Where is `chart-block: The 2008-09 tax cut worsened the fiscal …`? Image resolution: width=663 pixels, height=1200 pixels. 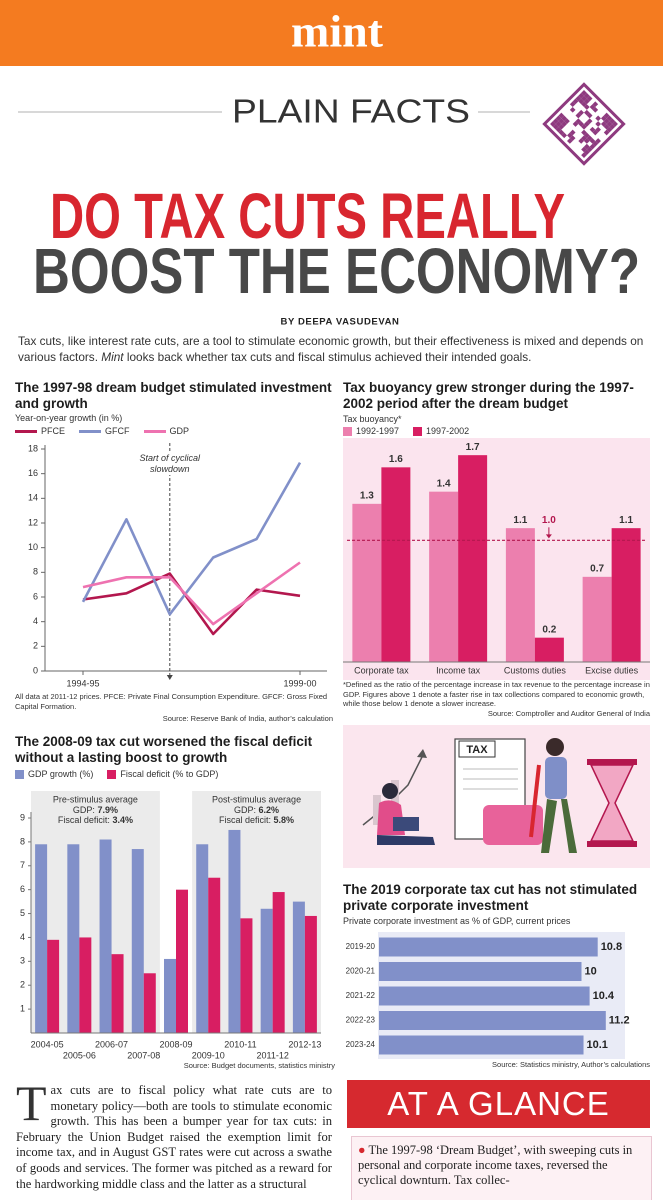 chart-block: The 2008-09 tax cut worsened the fiscal … is located at coordinates (175, 902).